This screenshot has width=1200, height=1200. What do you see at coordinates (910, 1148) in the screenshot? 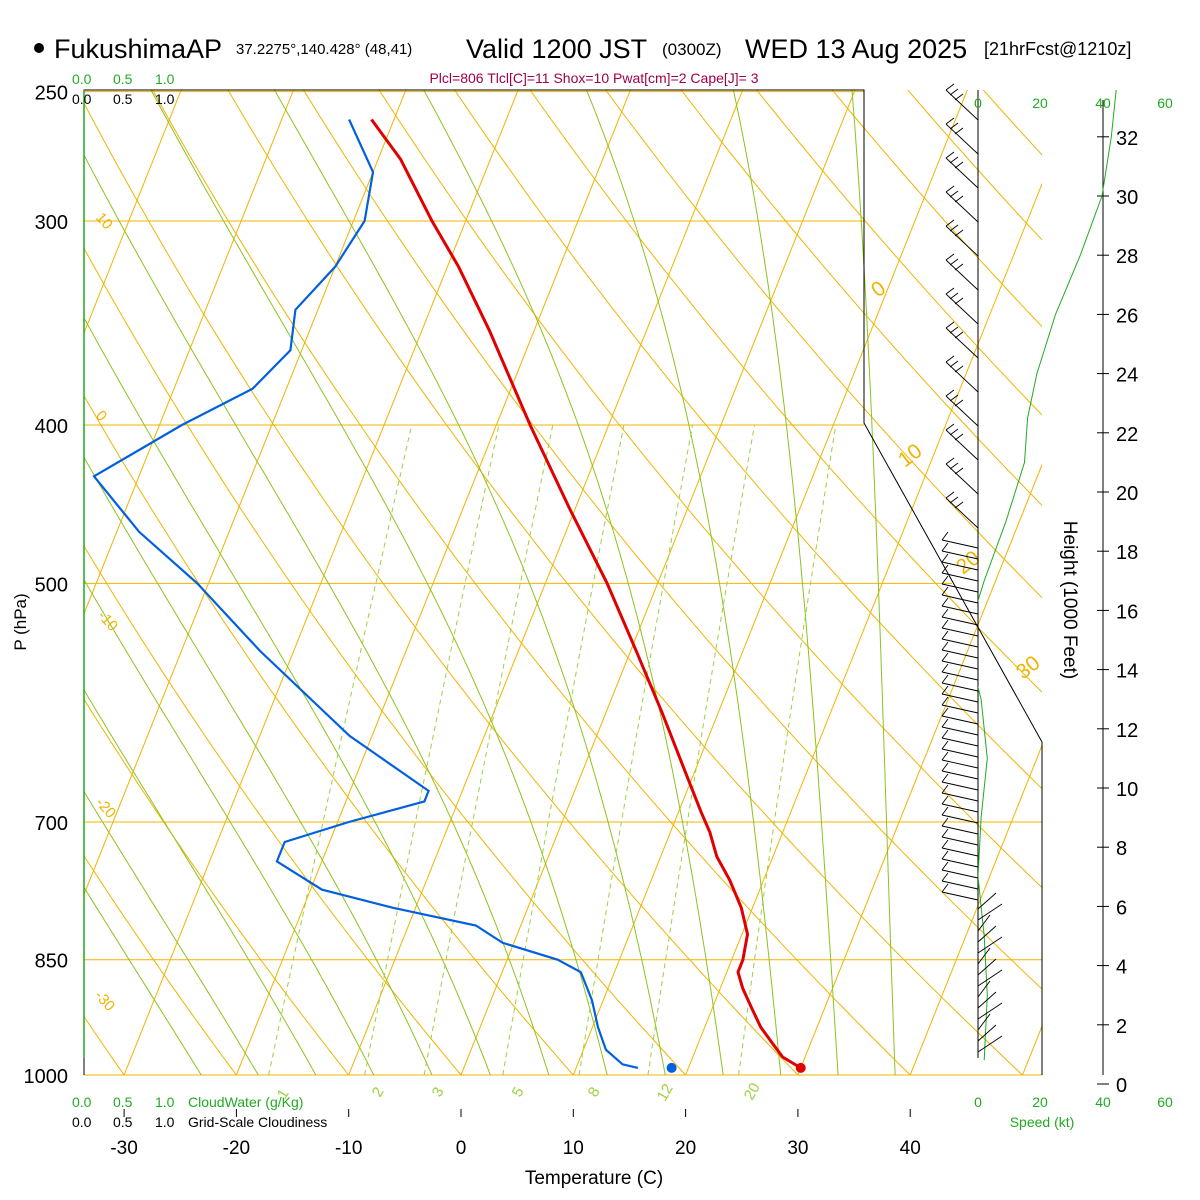
I see `temp-tick-label: 40` at bounding box center [910, 1148].